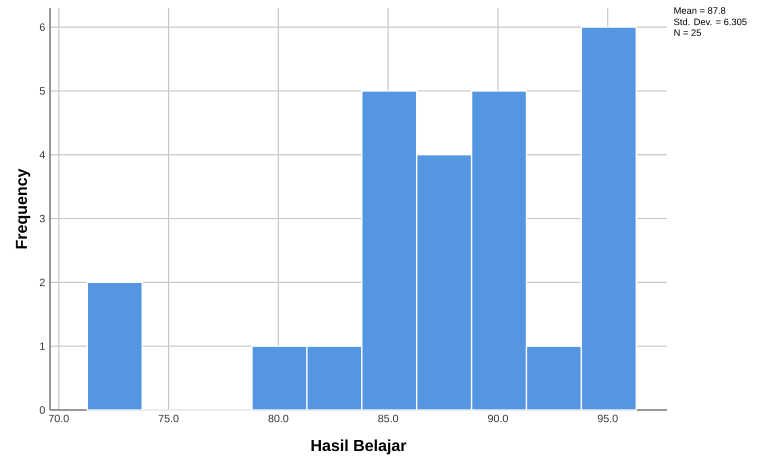 The height and width of the screenshot is (463, 762). Describe the element at coordinates (608, 418) in the screenshot. I see `x-tick-label: 95.0` at that location.